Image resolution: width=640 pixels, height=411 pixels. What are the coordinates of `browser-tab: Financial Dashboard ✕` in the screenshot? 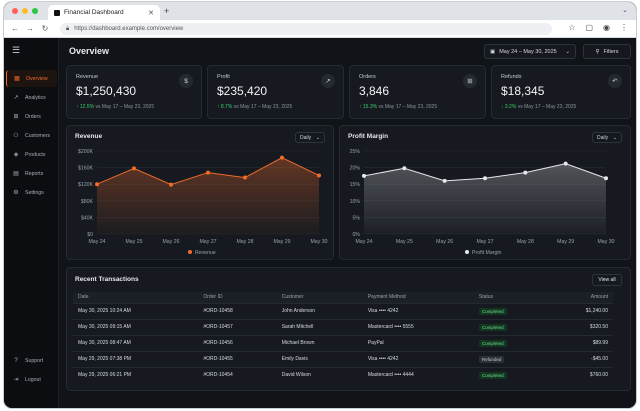 It's located at (104, 12).